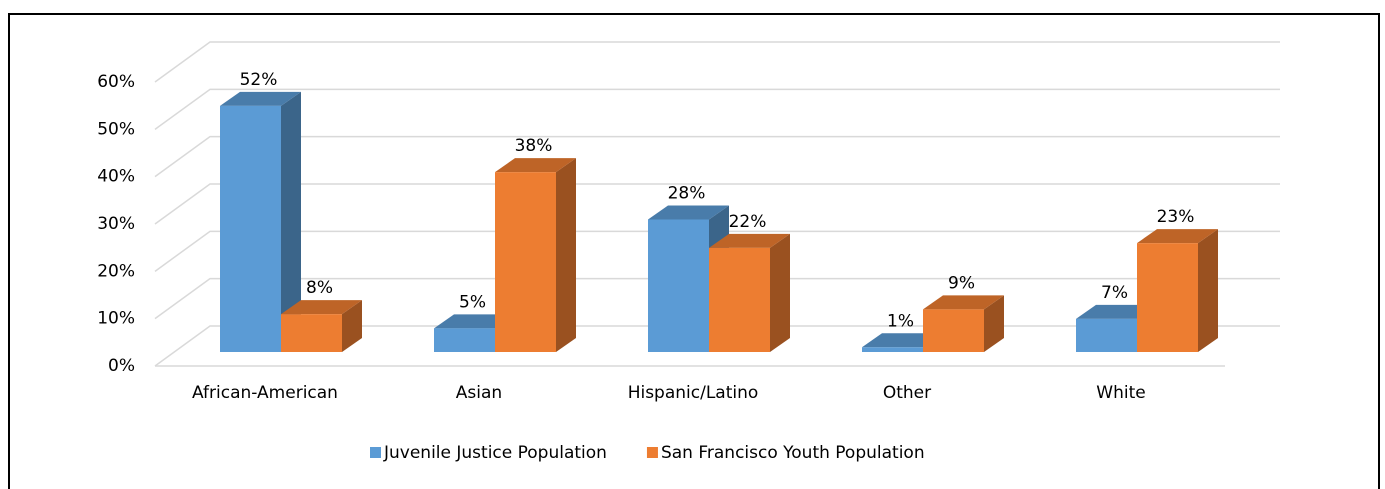  What do you see at coordinates (116, 224) in the screenshot?
I see `y-tick-label: 30%` at bounding box center [116, 224].